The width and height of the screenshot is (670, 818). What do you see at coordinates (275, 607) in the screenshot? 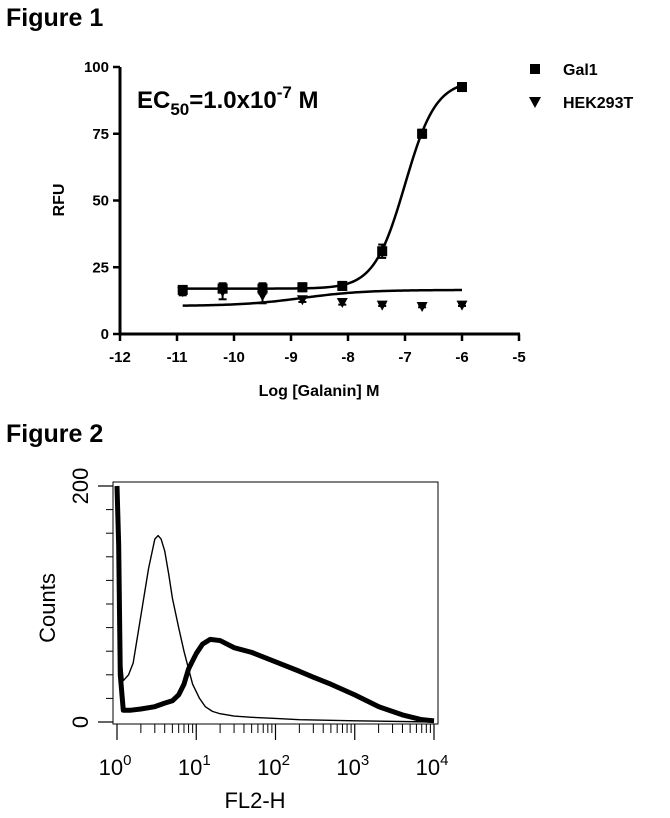
I see `histogram-thin-trace` at bounding box center [275, 607].